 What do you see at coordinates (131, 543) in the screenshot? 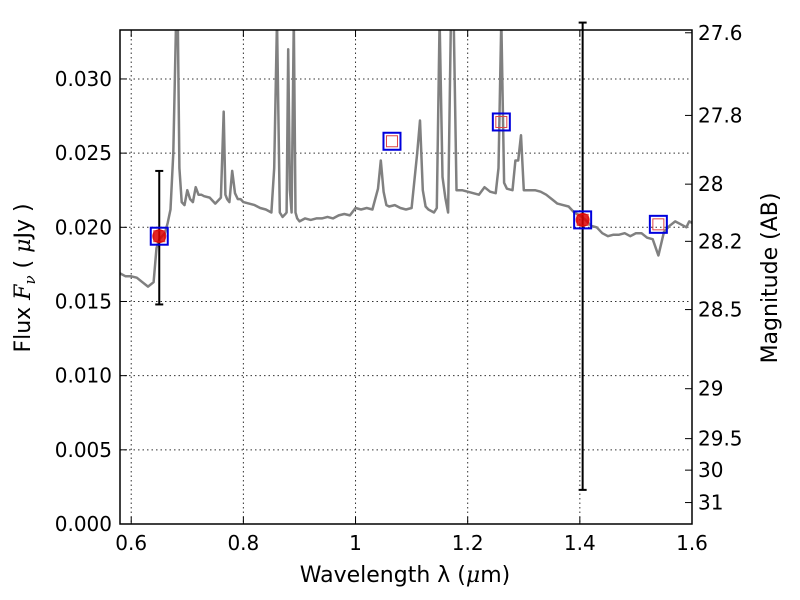
I see `x-tick-label: 0.6` at bounding box center [131, 543].